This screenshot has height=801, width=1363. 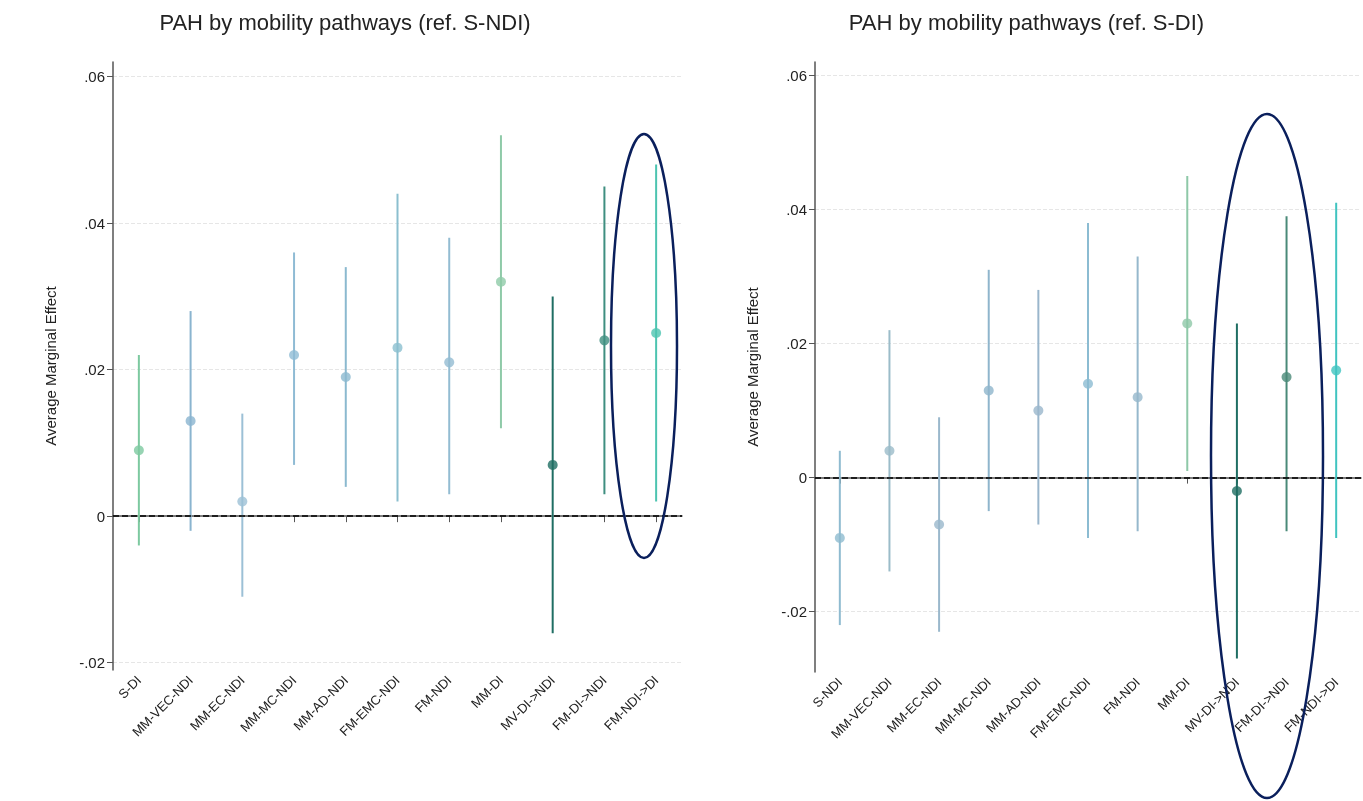 What do you see at coordinates (345, 22) in the screenshot?
I see `chart-title: PAH by mobility pathways (ref. S-NDI)` at bounding box center [345, 22].